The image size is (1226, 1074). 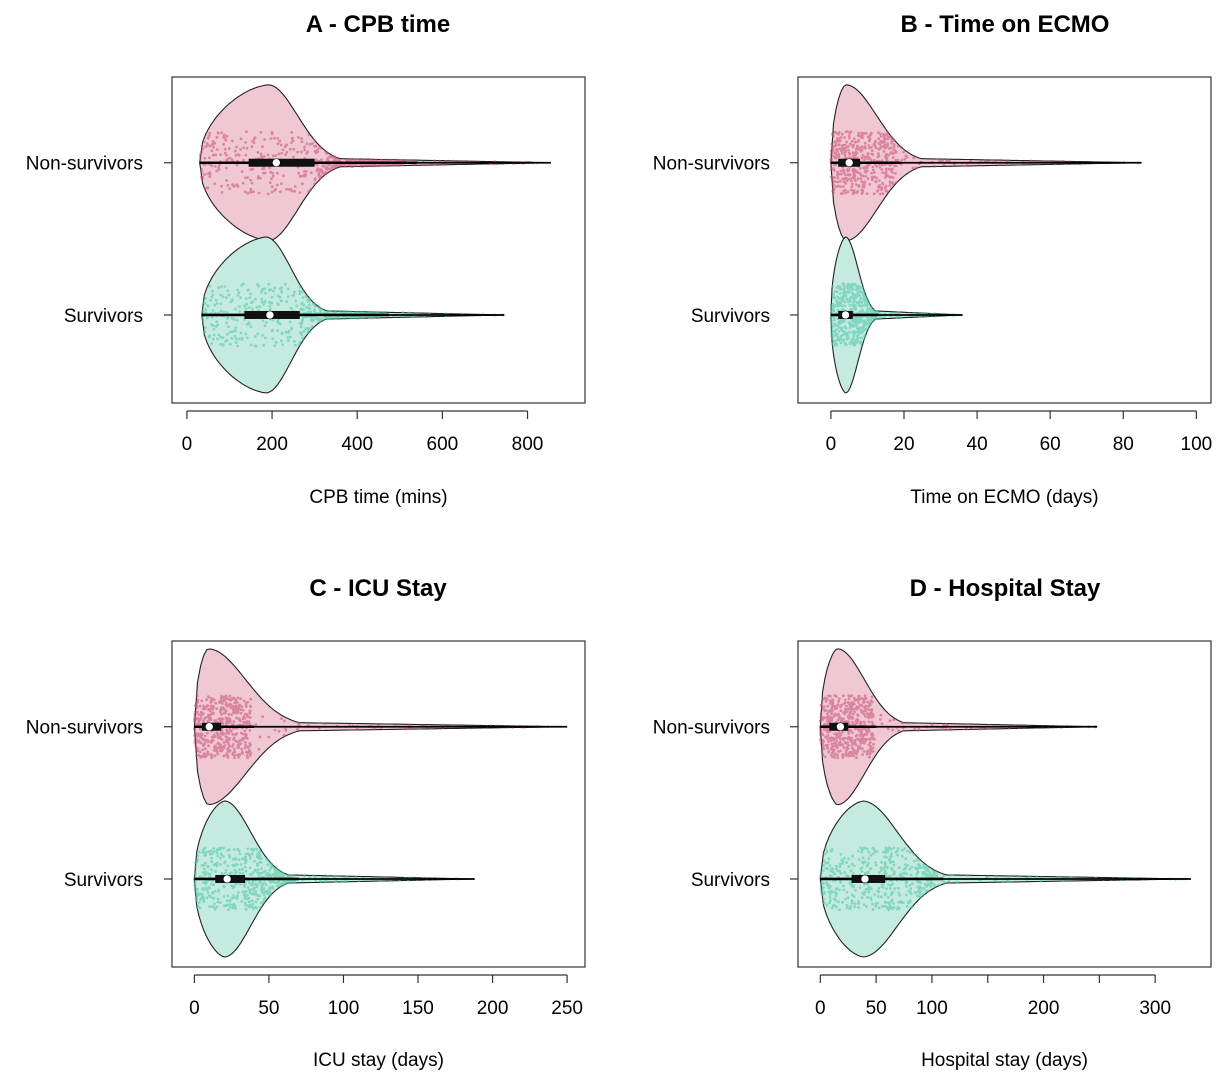 I want to click on plot-frame, so click(x=378, y=240).